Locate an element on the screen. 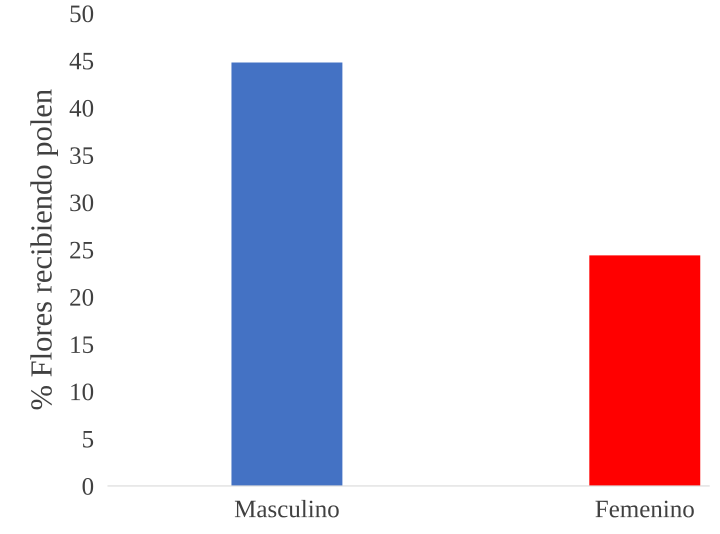 This screenshot has height=534, width=720. y-tick-label: 35 is located at coordinates (82, 155).